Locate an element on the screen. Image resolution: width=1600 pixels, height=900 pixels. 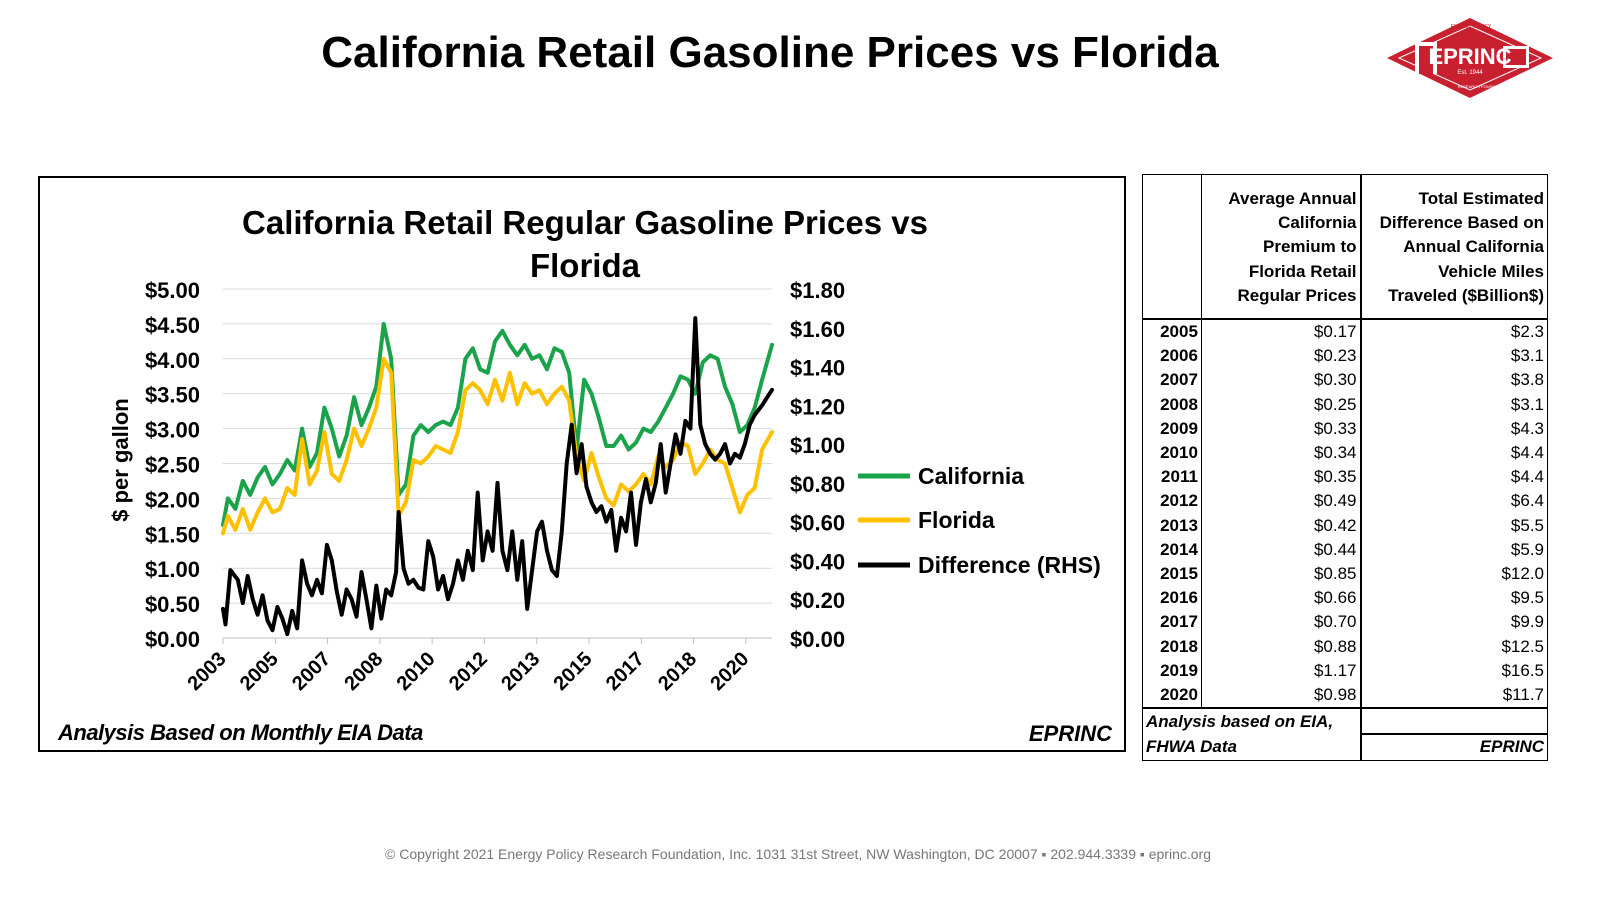
row-total: $4.3 is located at coordinates (1454, 429).